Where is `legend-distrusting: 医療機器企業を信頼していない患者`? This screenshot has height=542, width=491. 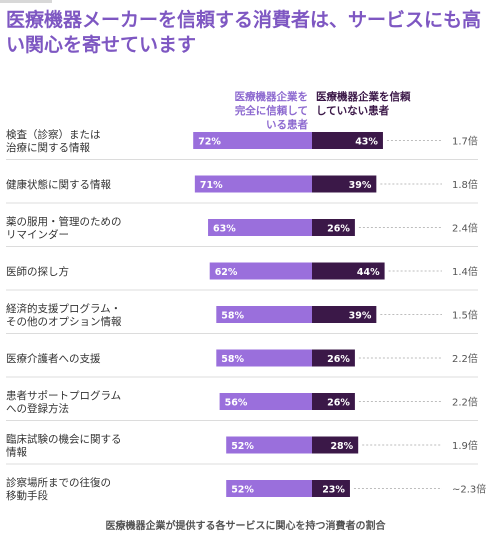
legend-distrusting: 医療機器企業を信頼していない患者 is located at coordinates (363, 104).